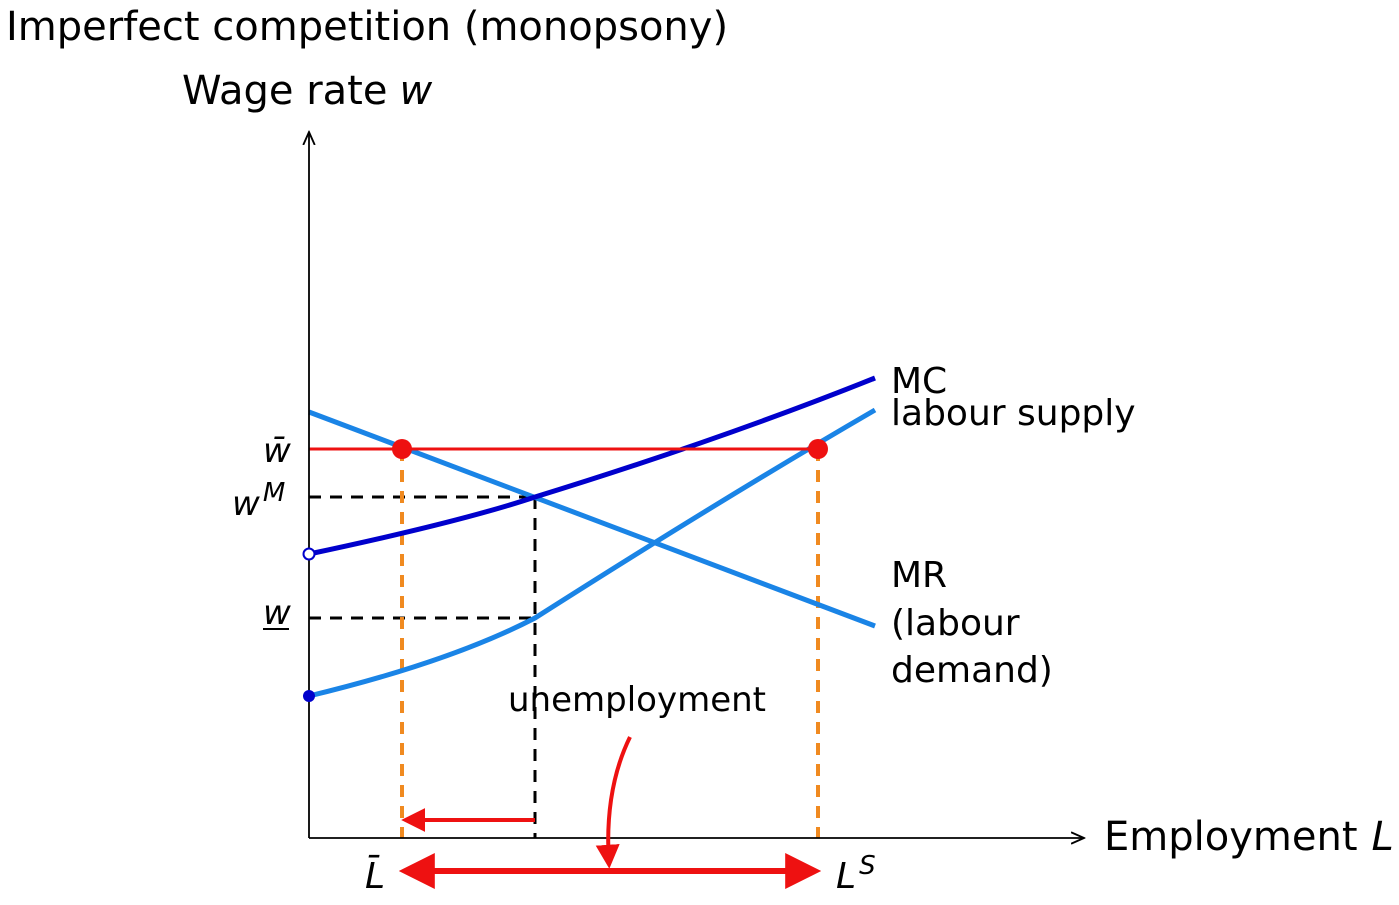 The image size is (1399, 905). I want to click on labour-supply-curve, so click(592, 553).